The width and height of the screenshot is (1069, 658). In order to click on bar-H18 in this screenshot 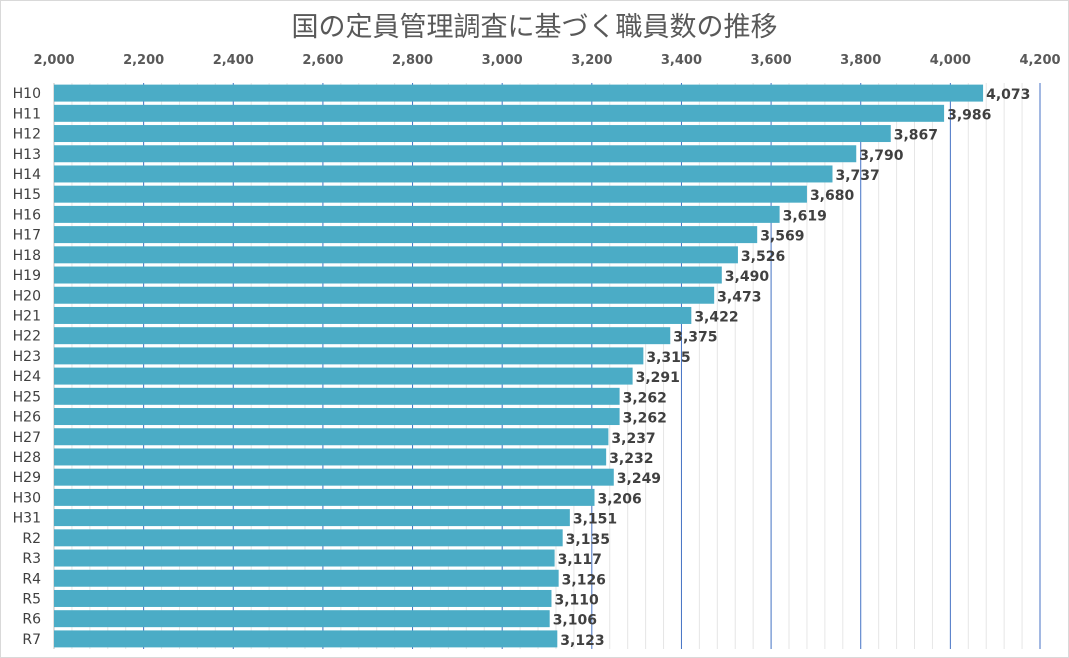, I will do `click(396, 255)`.